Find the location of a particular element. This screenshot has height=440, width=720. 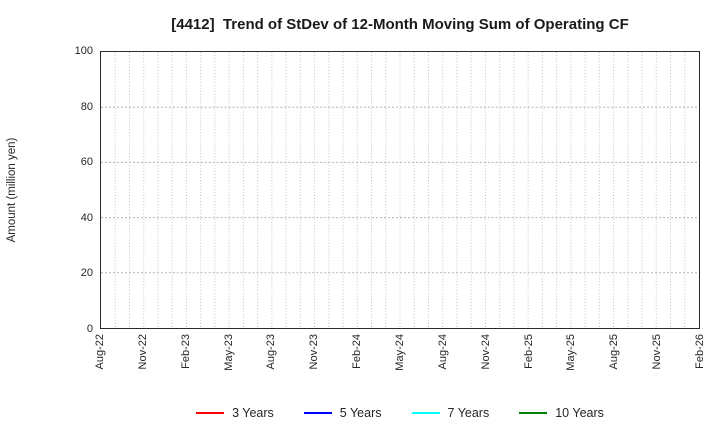

y-tick-label: 60 is located at coordinates (86, 162).